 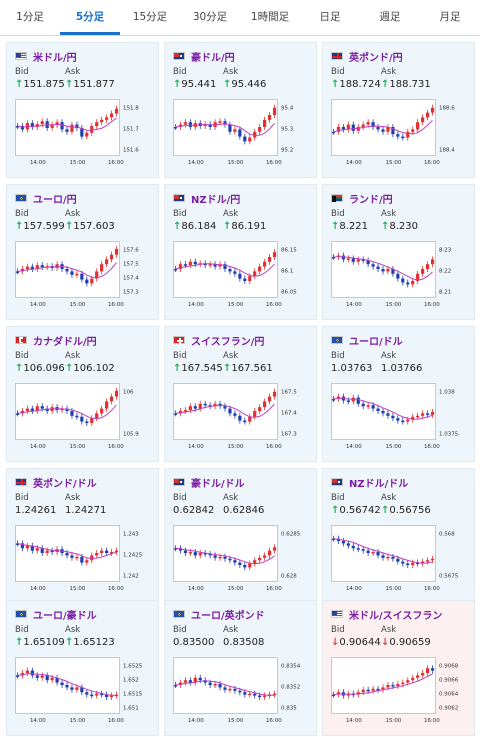 I want to click on ask-value: ↑106.102, so click(x=90, y=368).